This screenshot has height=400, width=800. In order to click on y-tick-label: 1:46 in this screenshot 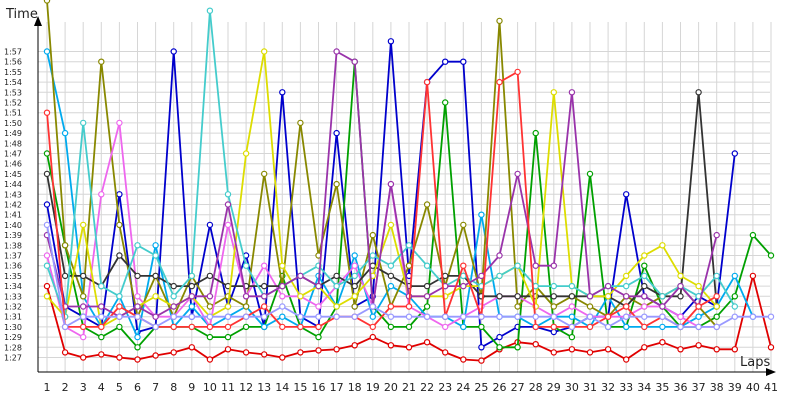, I will do `click(13, 164)`.